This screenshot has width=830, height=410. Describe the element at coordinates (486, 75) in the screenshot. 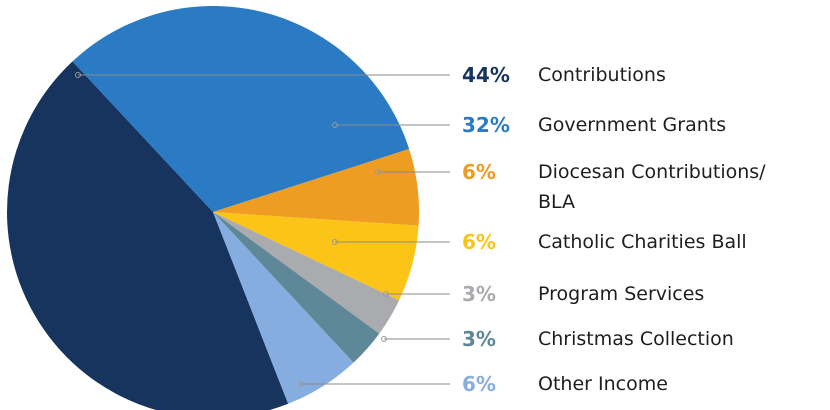

I see `legend-percent: 44%` at that location.